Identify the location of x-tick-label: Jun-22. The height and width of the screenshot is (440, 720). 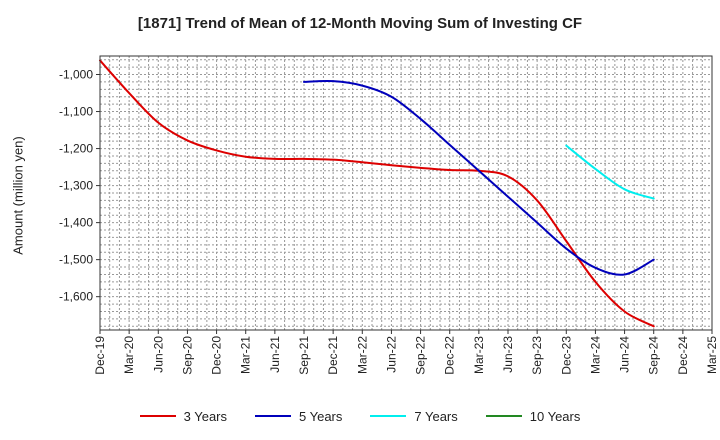
(391, 354).